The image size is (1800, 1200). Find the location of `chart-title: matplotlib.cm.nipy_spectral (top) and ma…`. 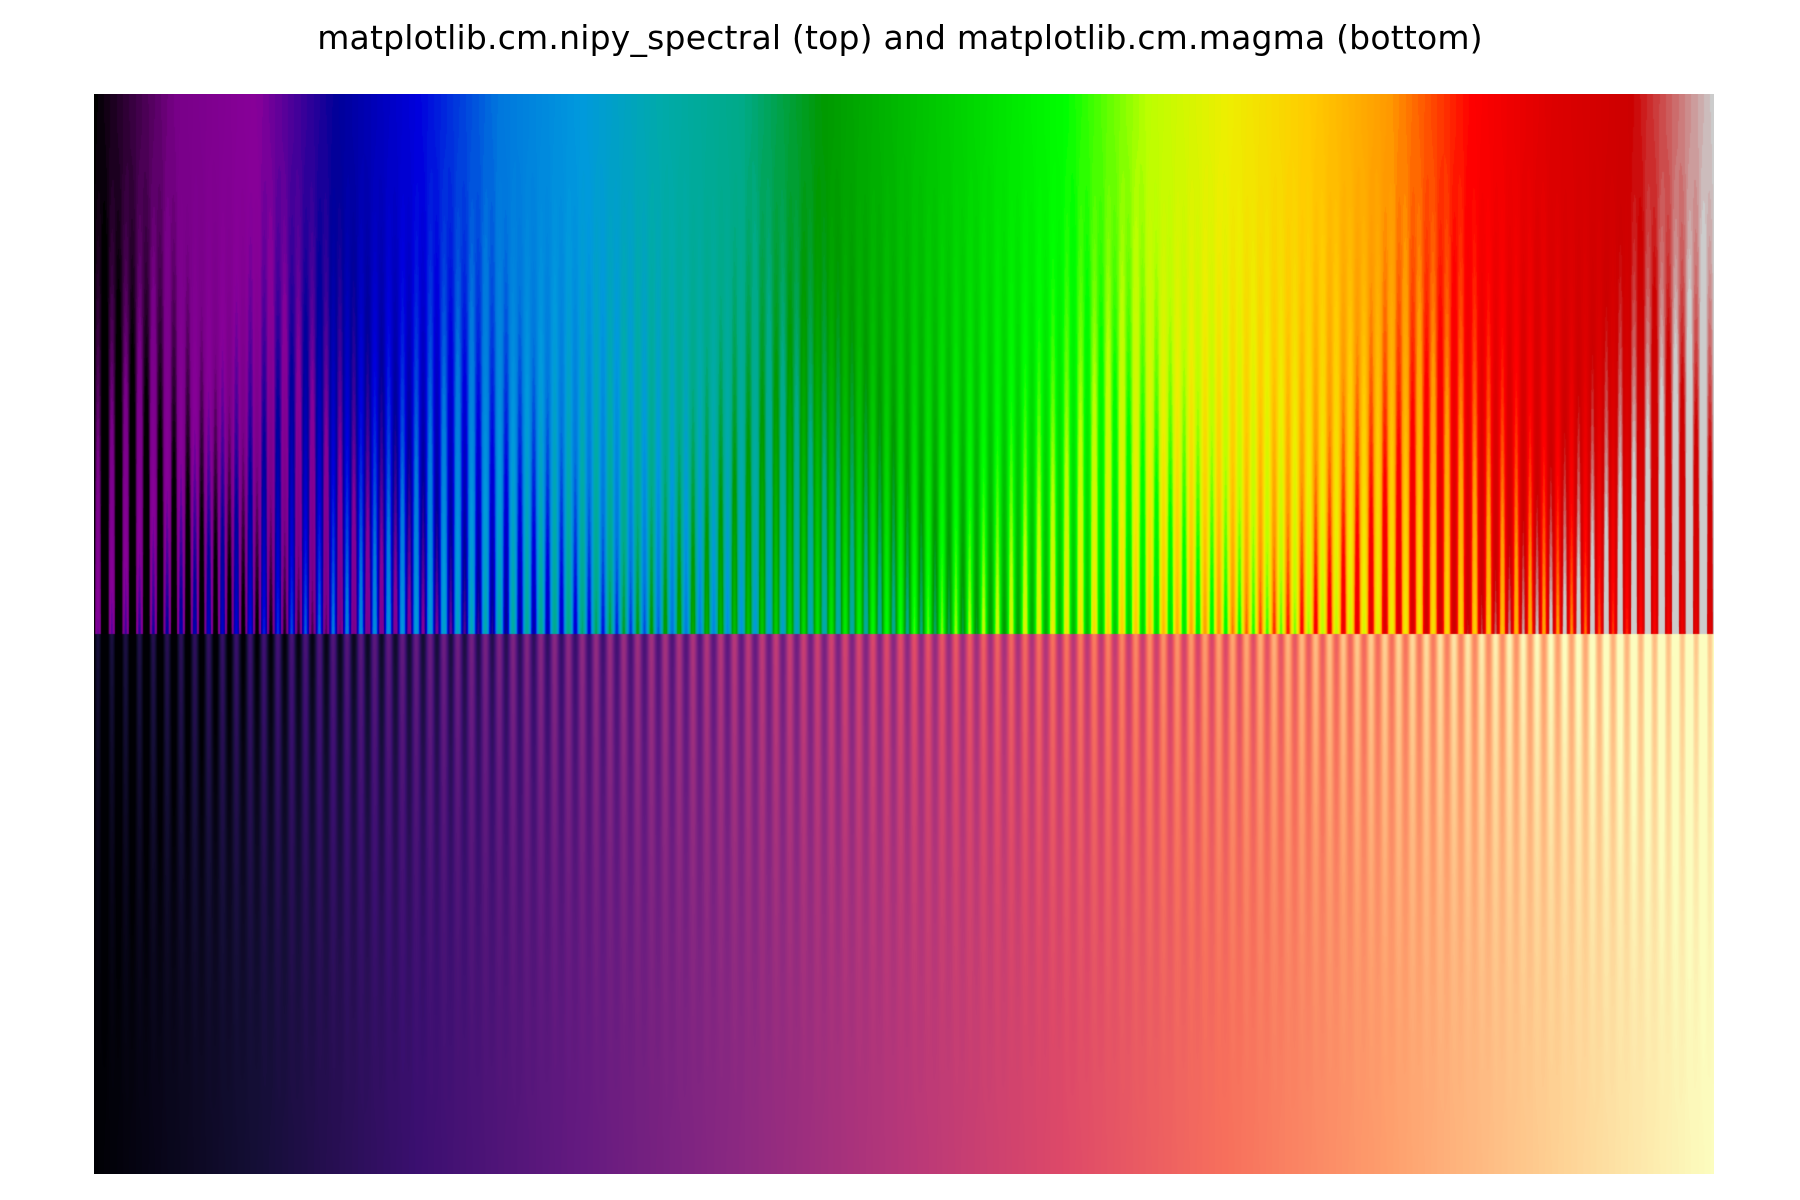

chart-title: matplotlib.cm.nipy_spectral (top) and ma… is located at coordinates (900, 37).